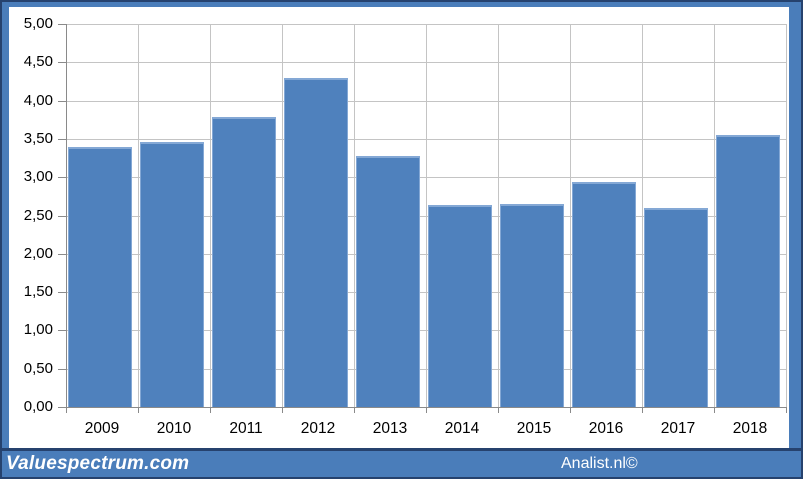 The height and width of the screenshot is (479, 803). What do you see at coordinates (462, 428) in the screenshot?
I see `x-axis-label: 2014` at bounding box center [462, 428].